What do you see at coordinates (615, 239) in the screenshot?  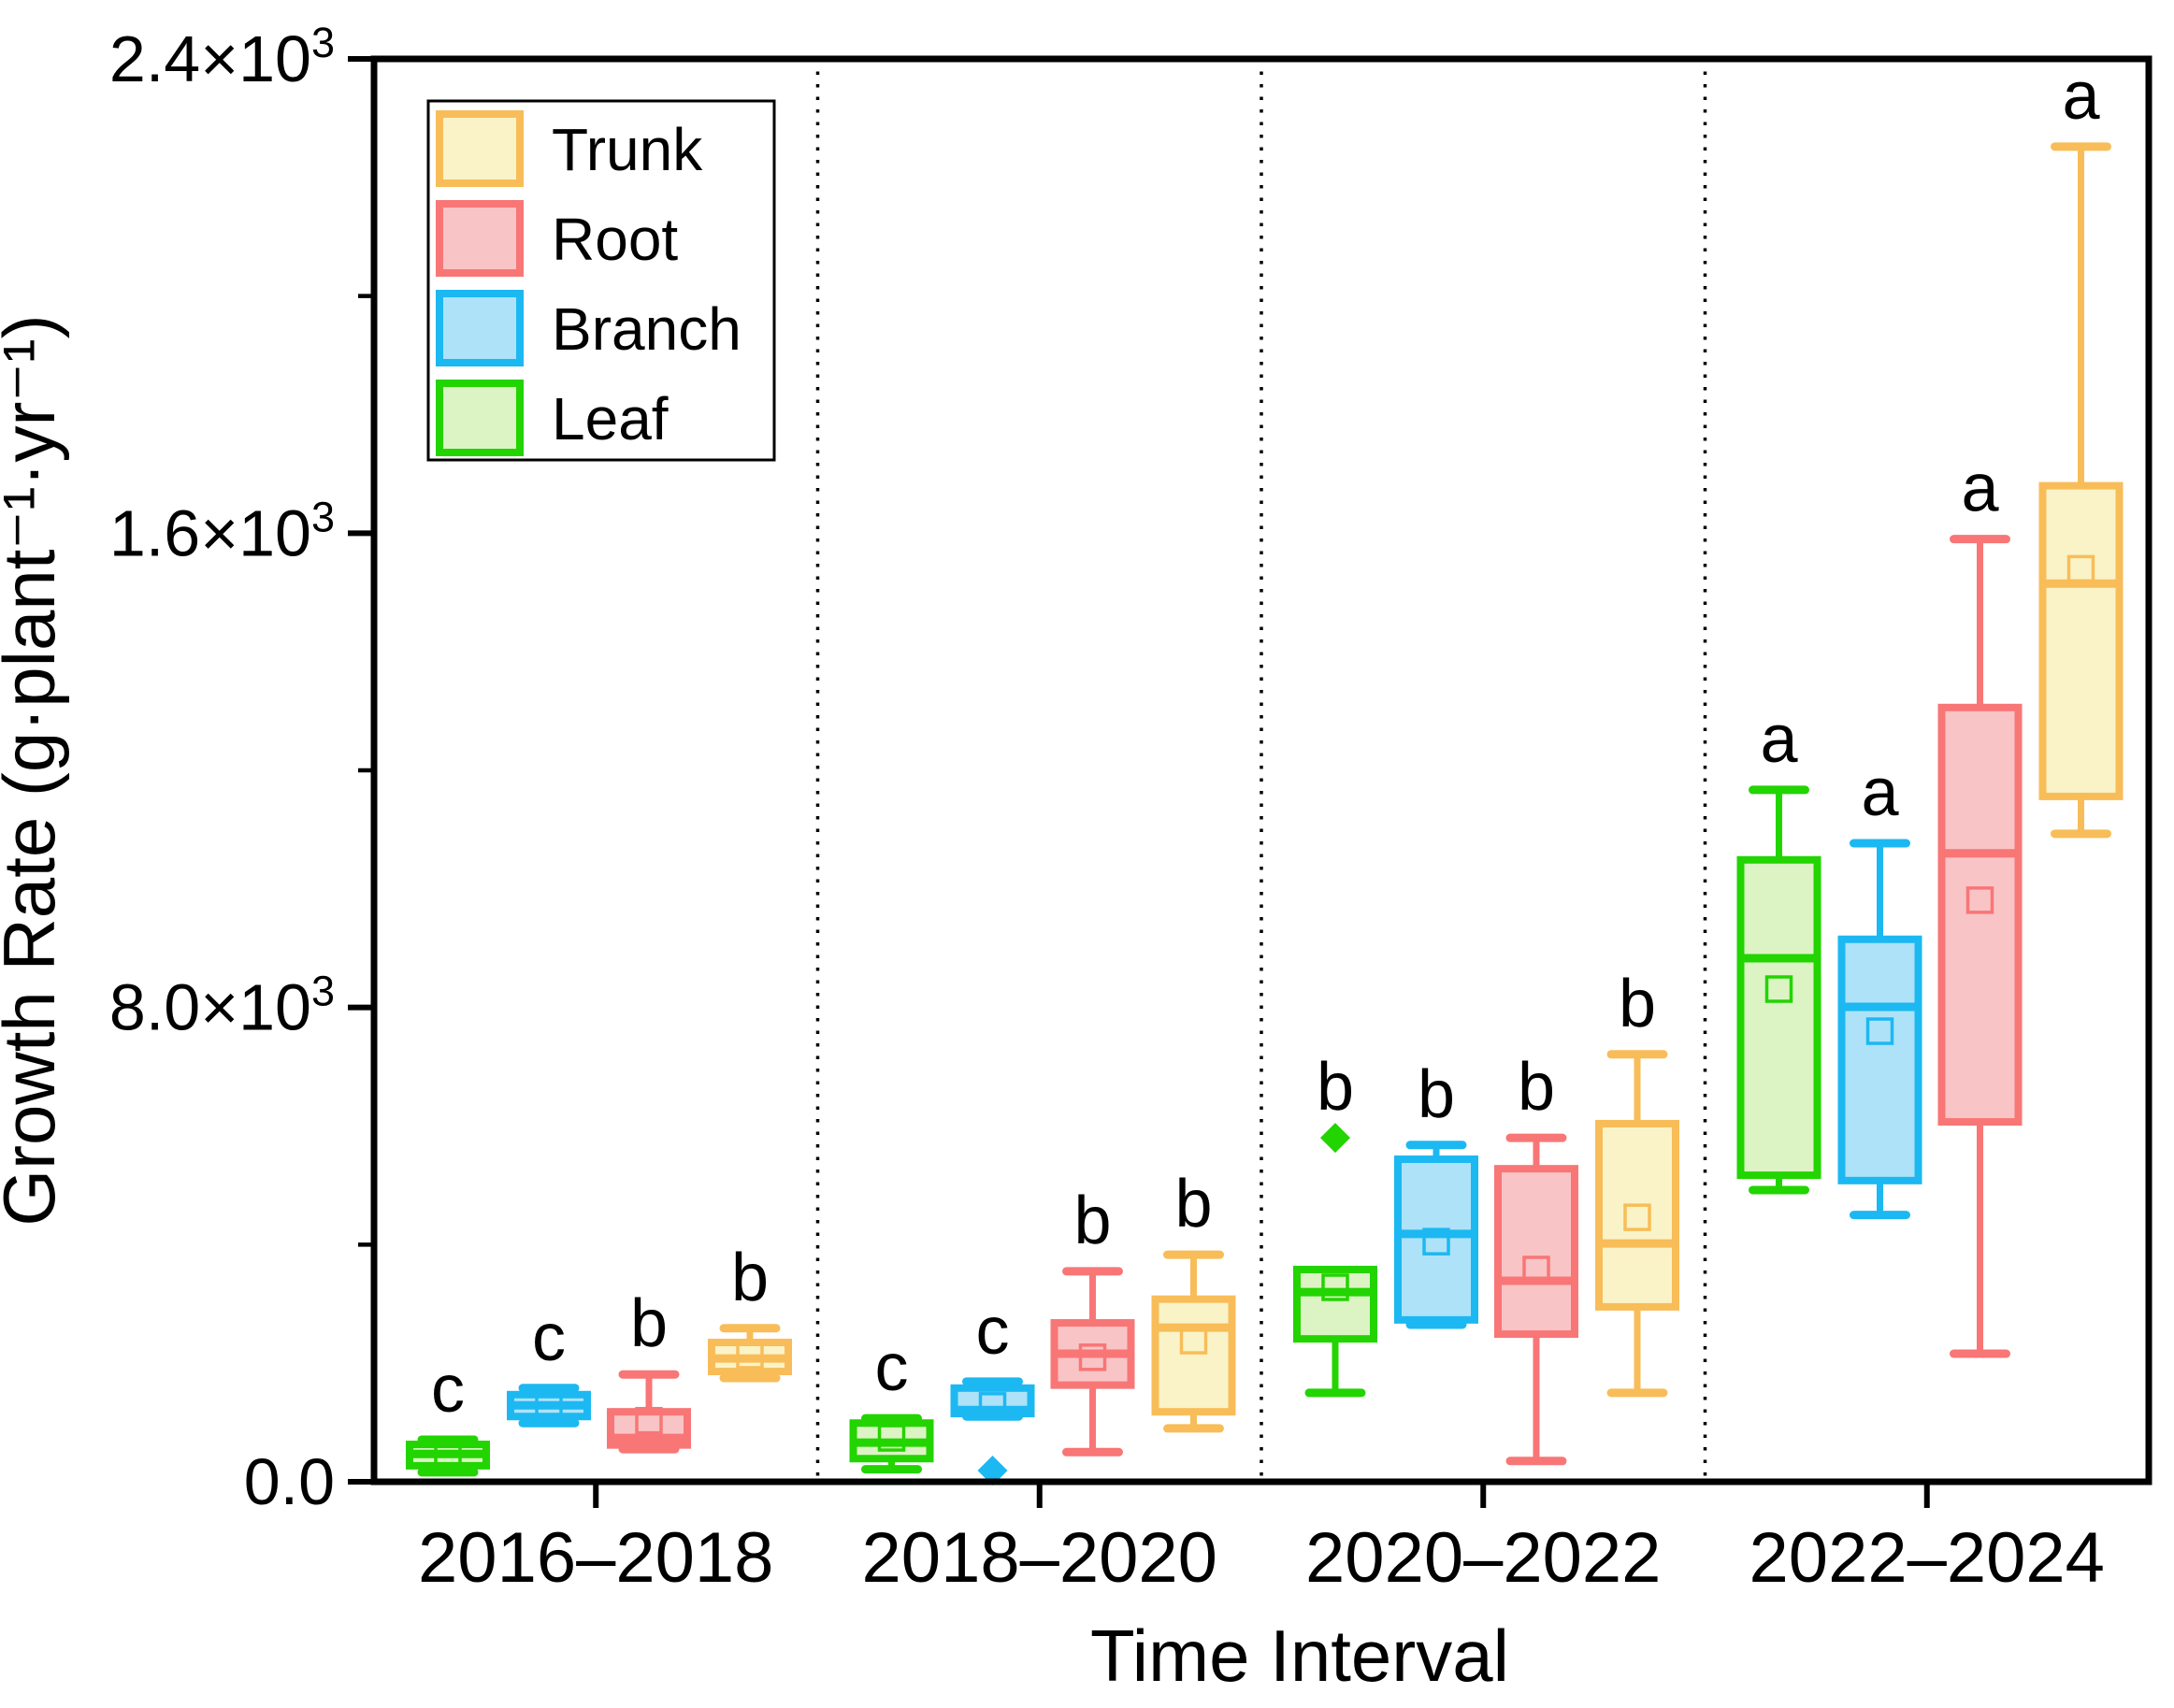 I see `legend-label: Root` at bounding box center [615, 239].